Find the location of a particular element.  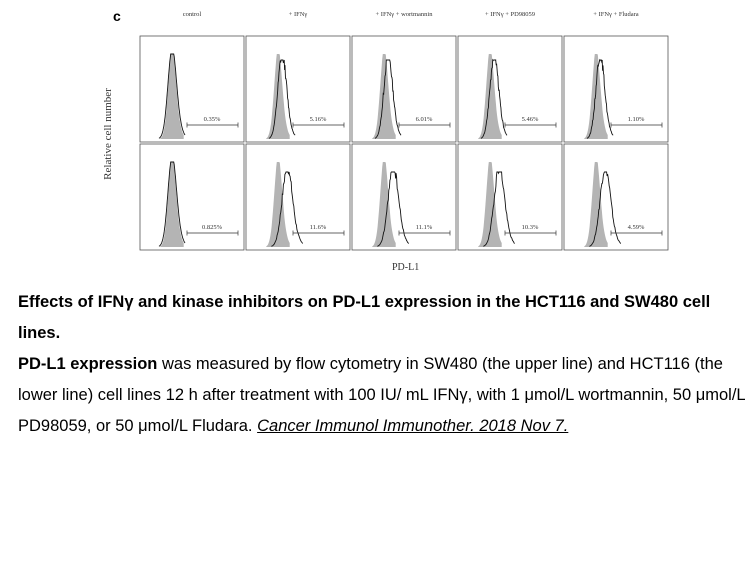

column-title: + IFNγ + wortmannin is located at coordinates (404, 14).